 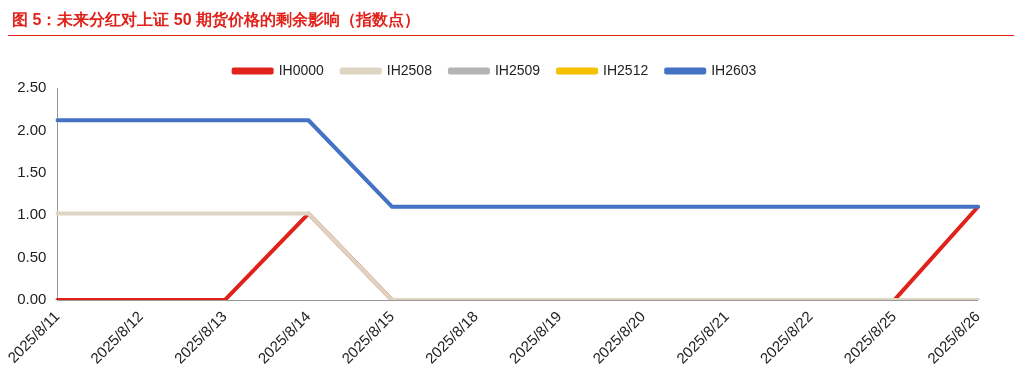 What do you see at coordinates (32, 214) in the screenshot?
I see `y-tick-label: 1.00` at bounding box center [32, 214].